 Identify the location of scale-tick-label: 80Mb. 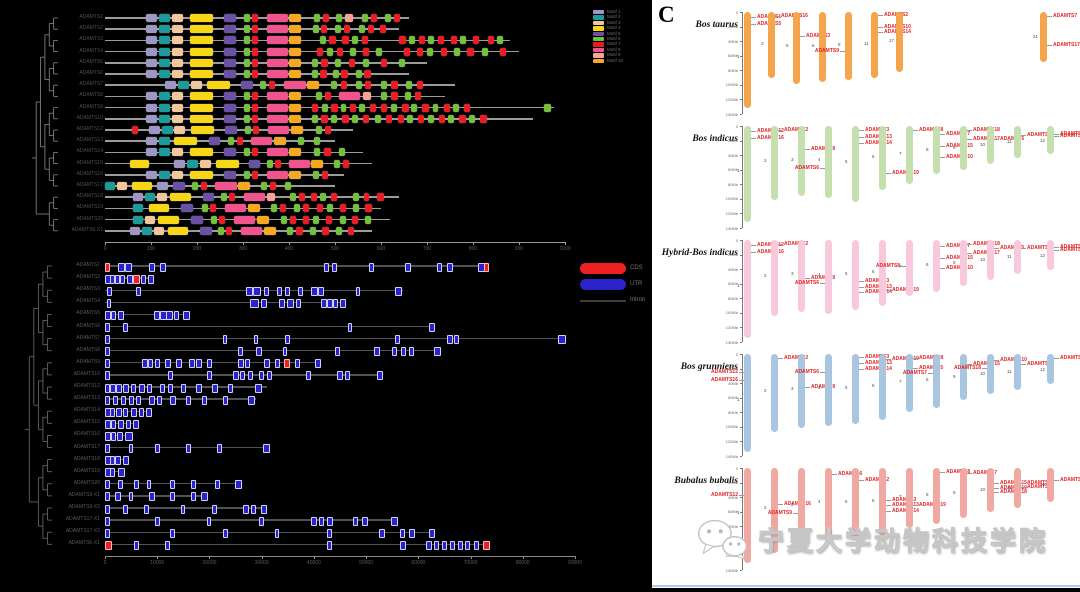
(732, 184).